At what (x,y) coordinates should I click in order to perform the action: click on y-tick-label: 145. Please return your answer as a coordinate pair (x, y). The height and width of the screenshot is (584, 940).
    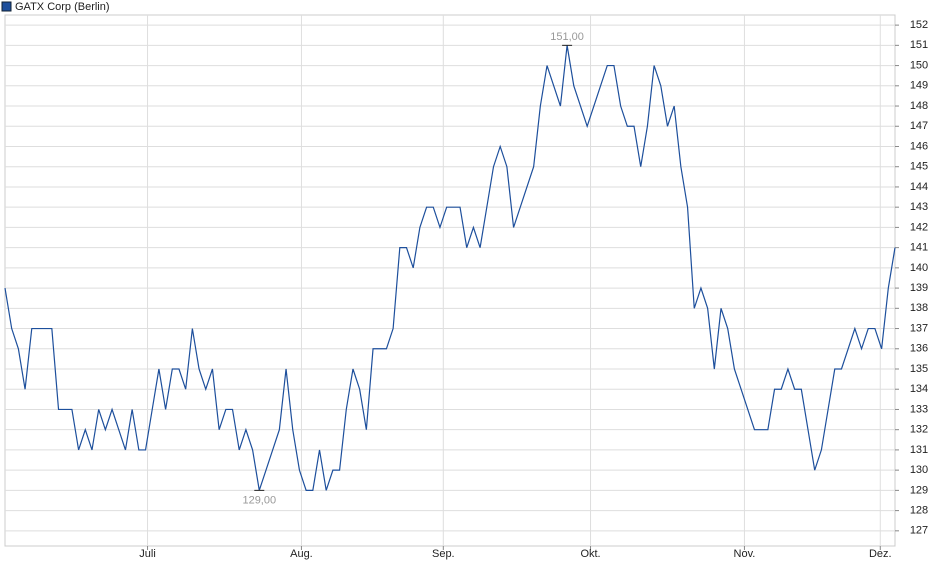
    Looking at the image, I should click on (919, 167).